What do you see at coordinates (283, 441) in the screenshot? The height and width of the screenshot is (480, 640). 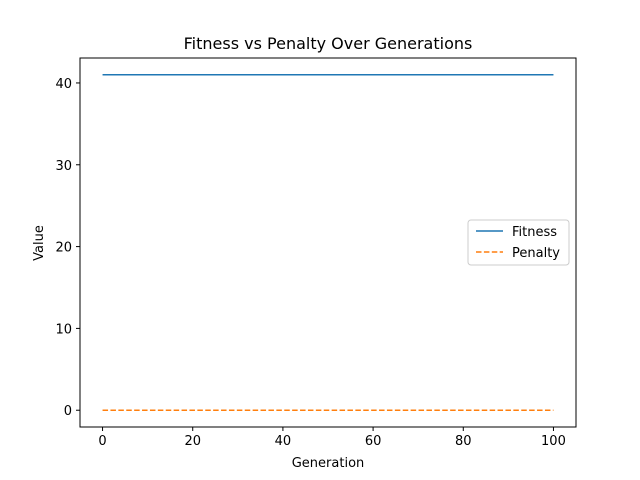 I see `x-tick-label: 40` at bounding box center [283, 441].